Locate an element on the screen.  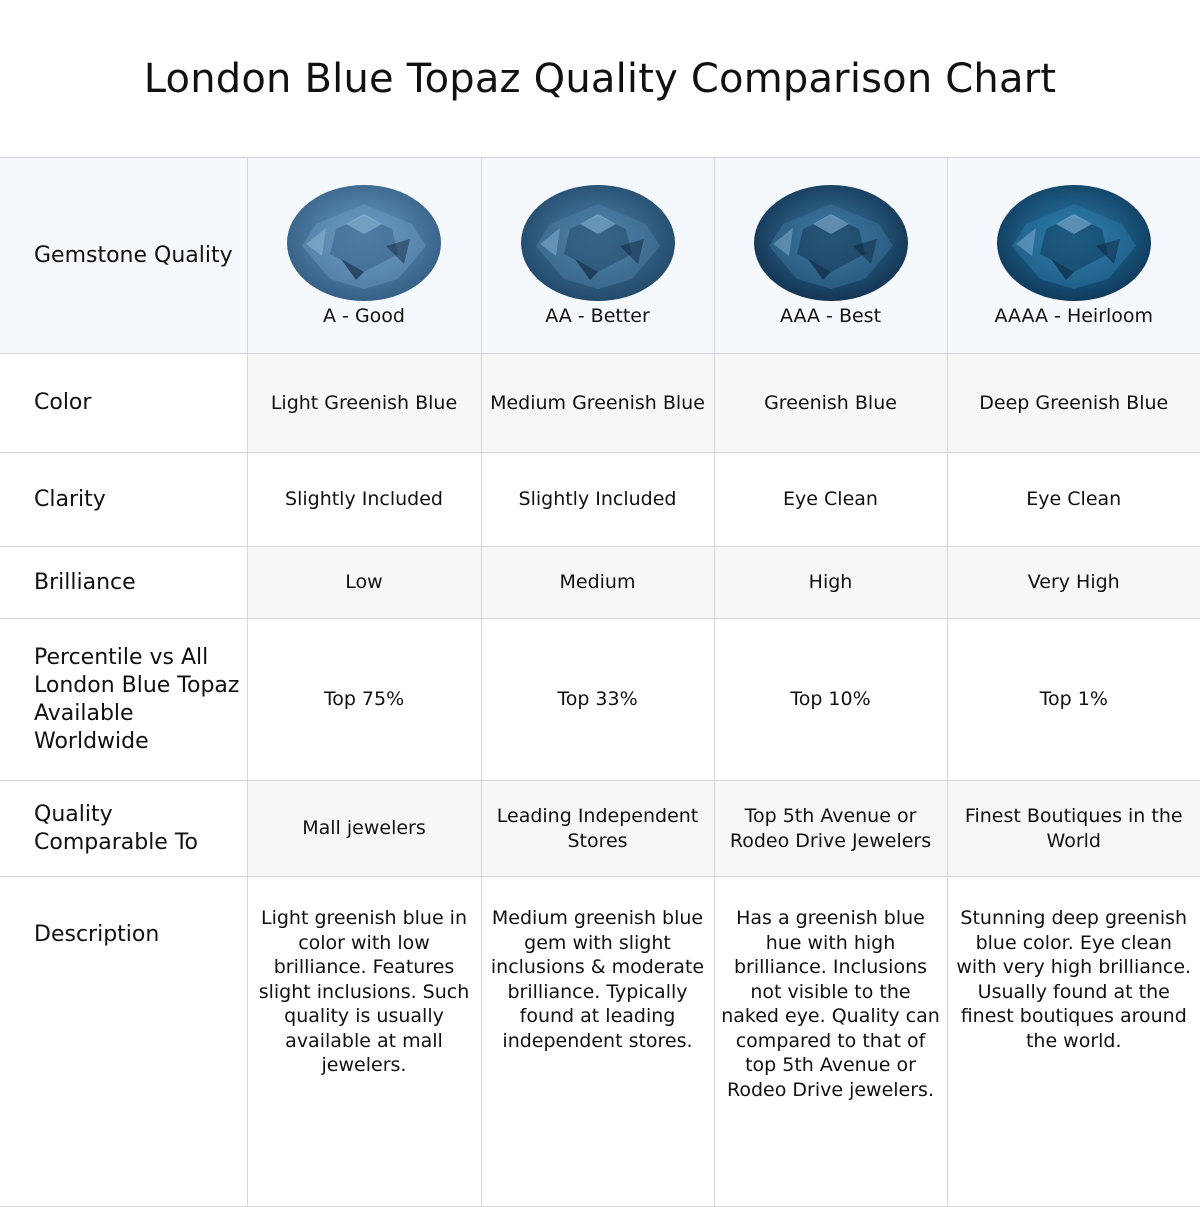
gem-cell: AA - Better is located at coordinates (597, 255).